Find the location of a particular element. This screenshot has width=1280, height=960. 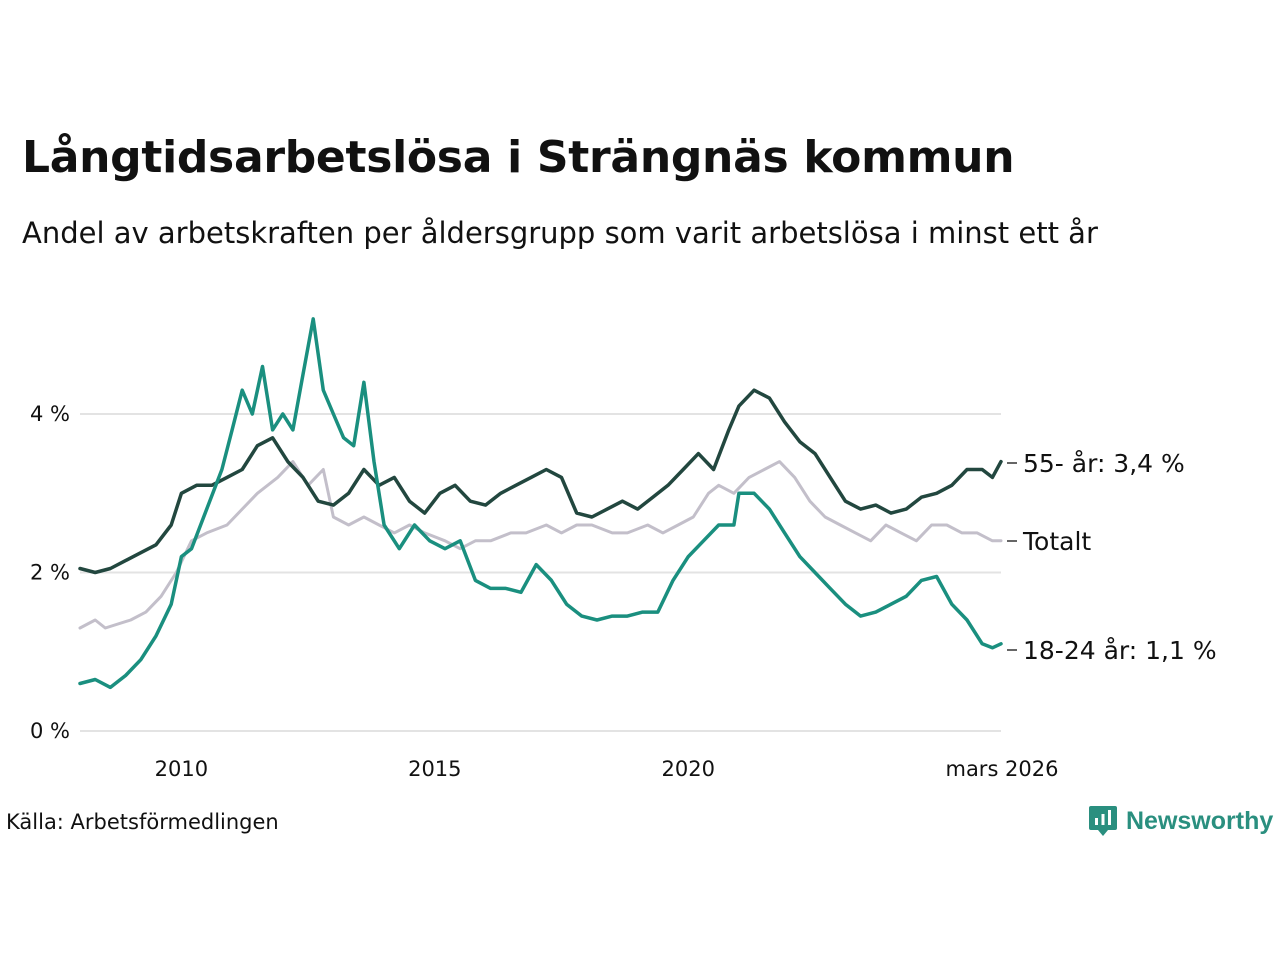

y-tick-label: 0 % is located at coordinates (50, 731).